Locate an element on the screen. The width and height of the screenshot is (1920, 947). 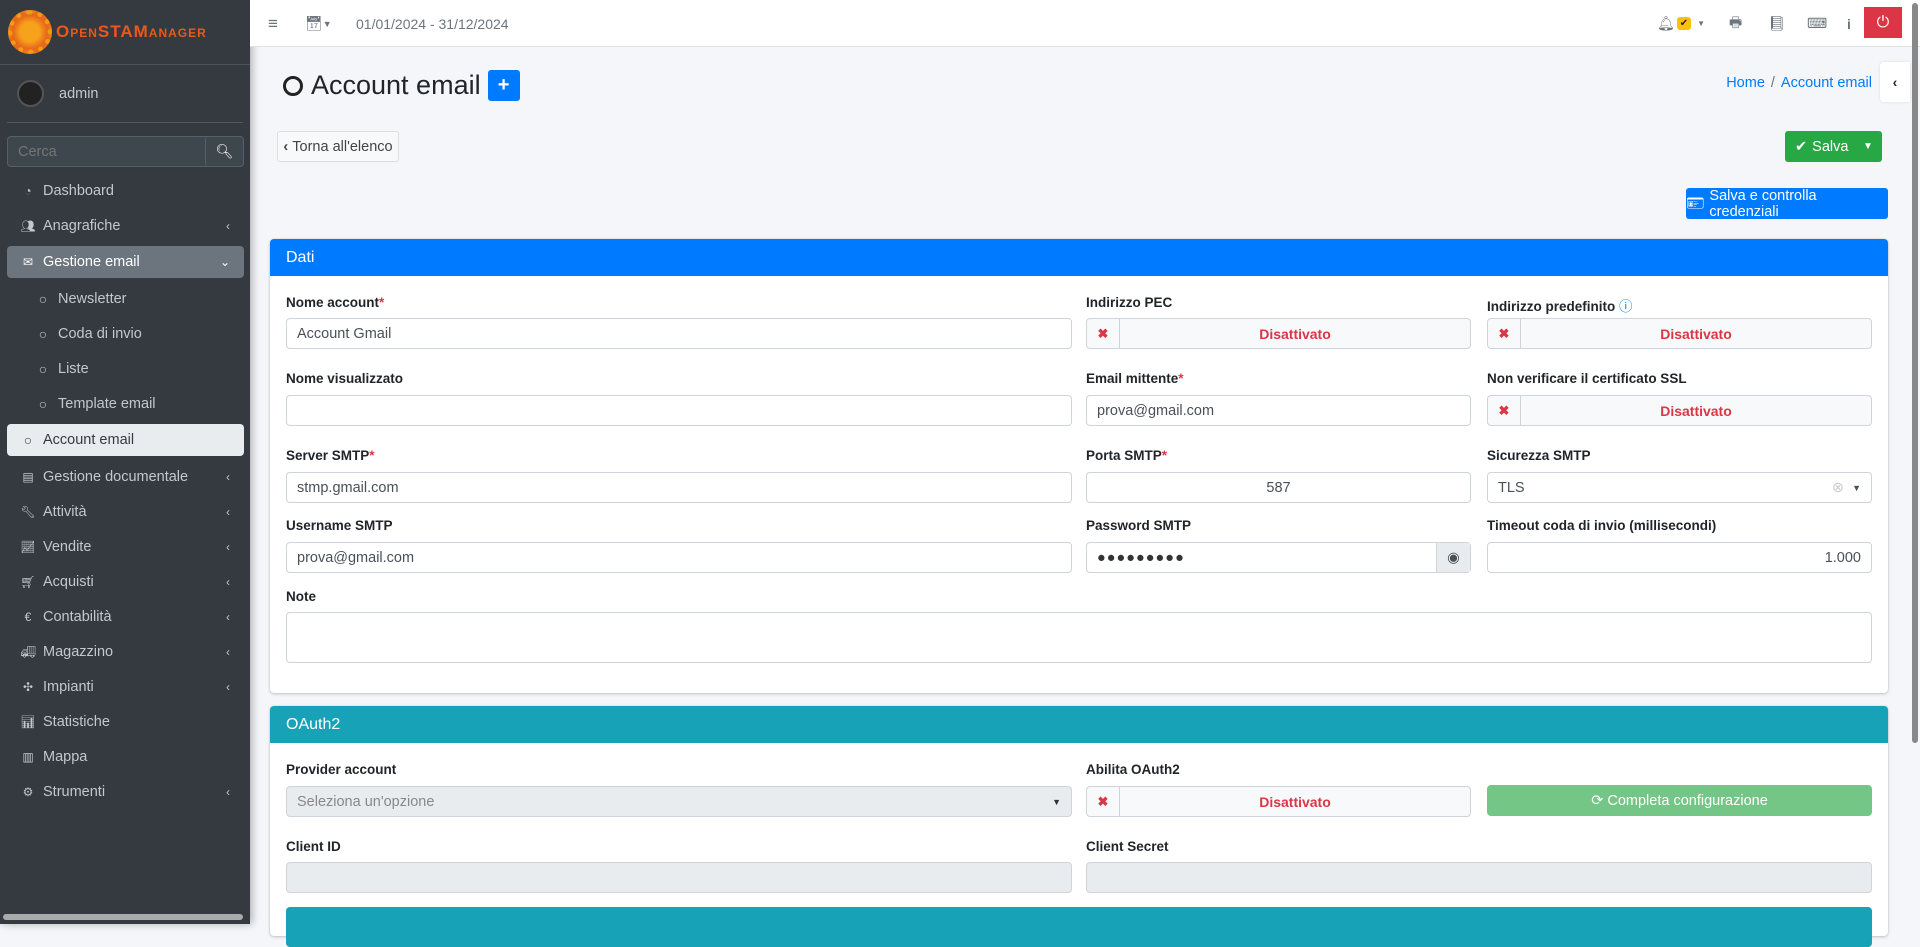
sidebar-item-coda-di-invio: ○ Coda di invio is located at coordinates (133, 333).